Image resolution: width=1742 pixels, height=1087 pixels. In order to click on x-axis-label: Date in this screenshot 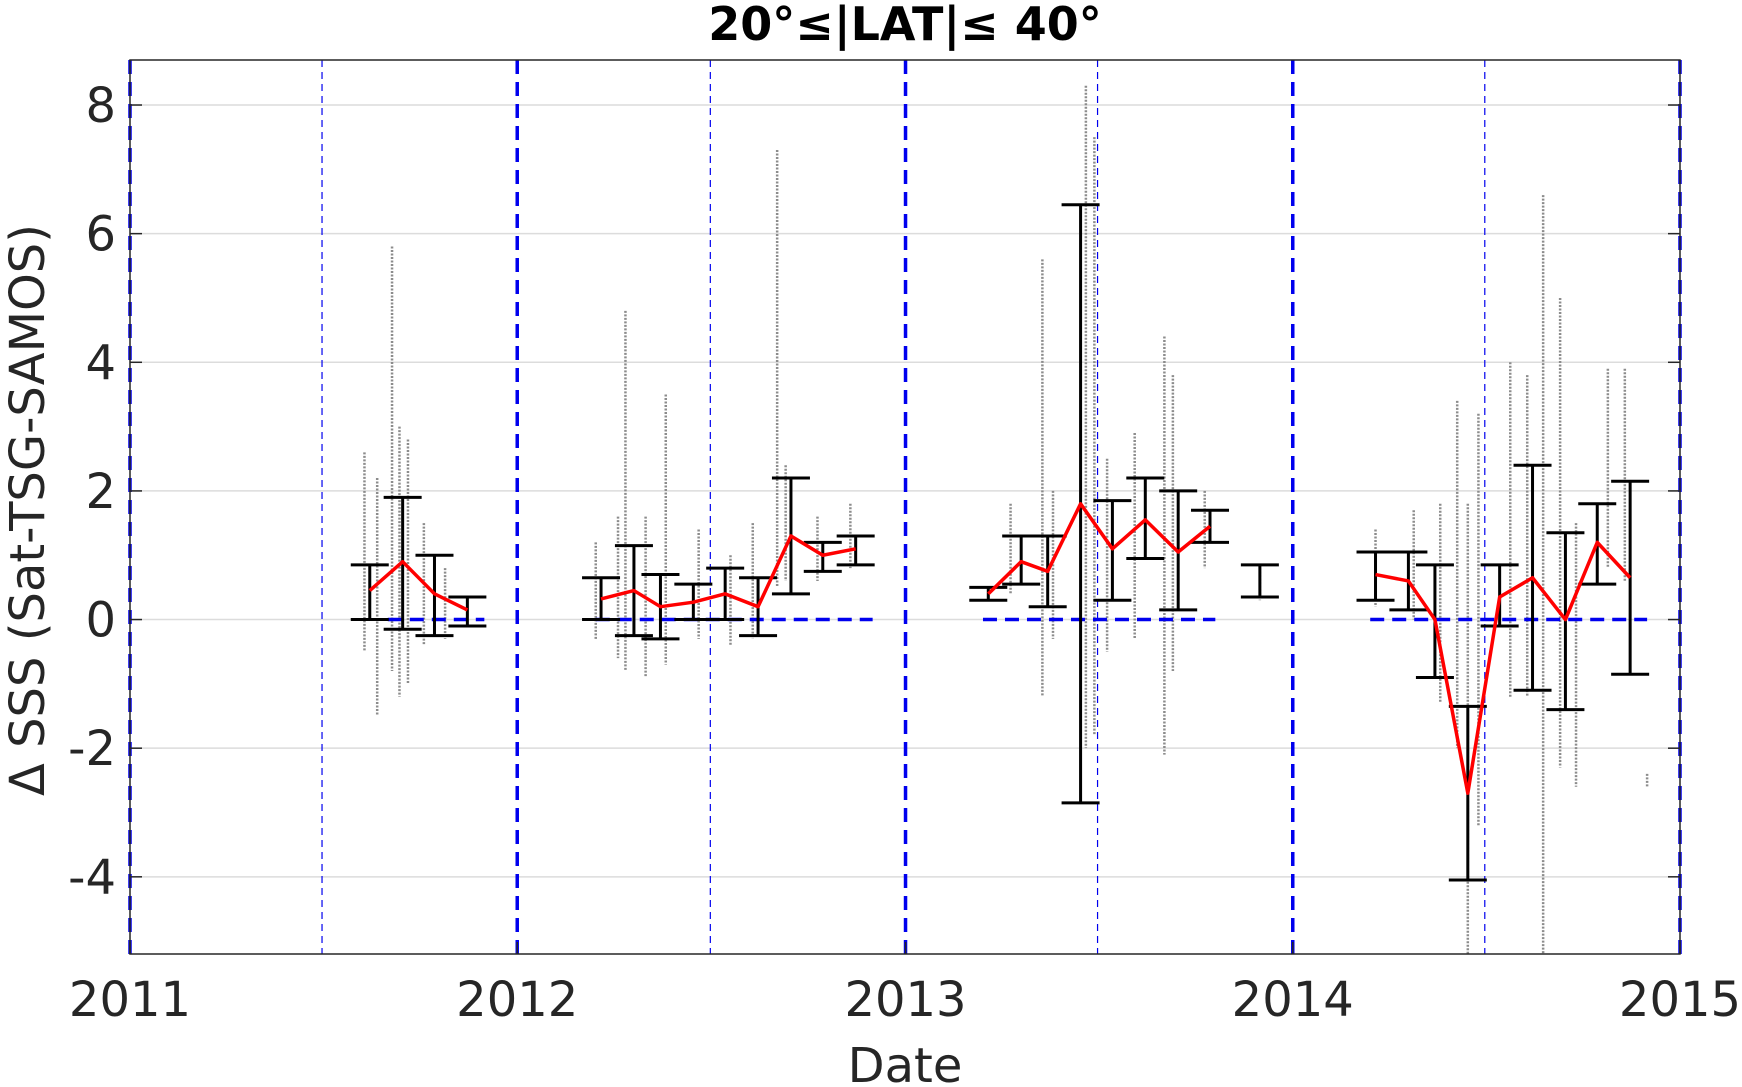, I will do `click(905, 1062)`.